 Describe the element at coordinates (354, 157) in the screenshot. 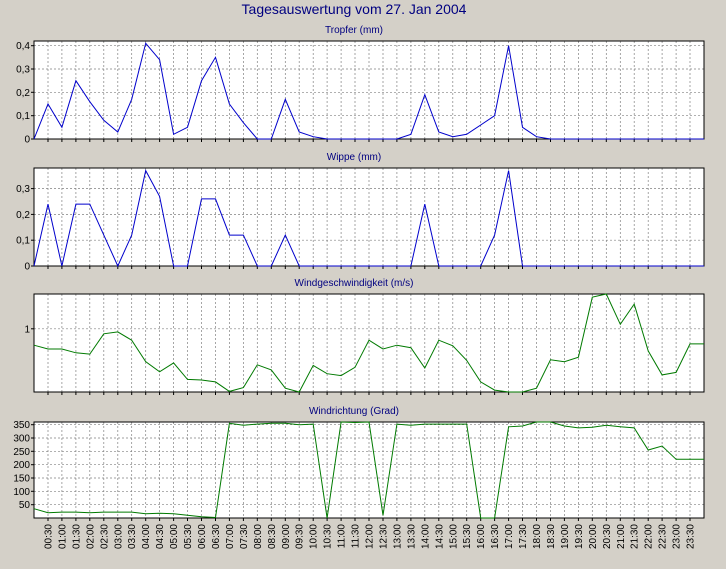

I see `panel-title: Wippe (mm)` at that location.